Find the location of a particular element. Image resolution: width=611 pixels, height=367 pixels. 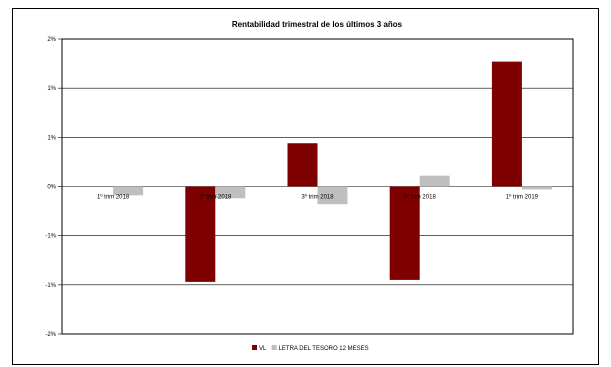

x-tick-label: 1º trim 2018 is located at coordinates (113, 197).